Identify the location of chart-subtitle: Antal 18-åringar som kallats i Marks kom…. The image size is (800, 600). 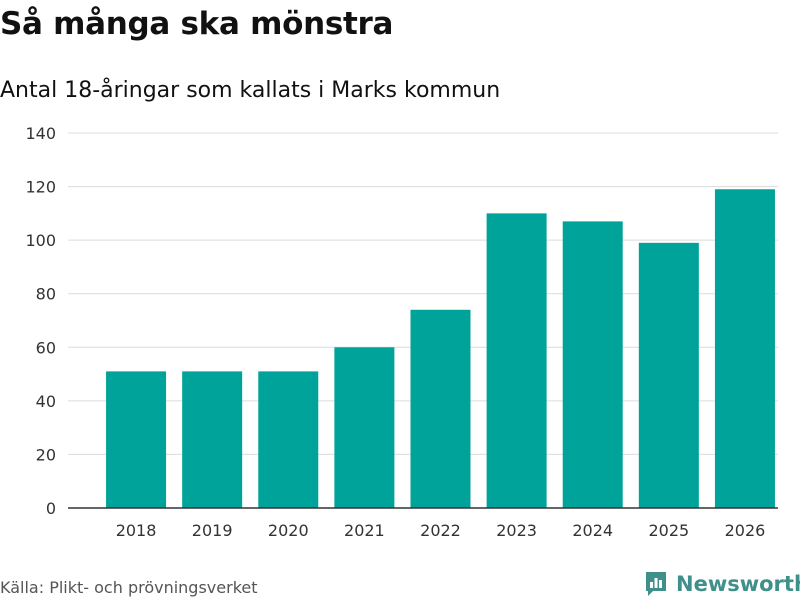
(250, 90).